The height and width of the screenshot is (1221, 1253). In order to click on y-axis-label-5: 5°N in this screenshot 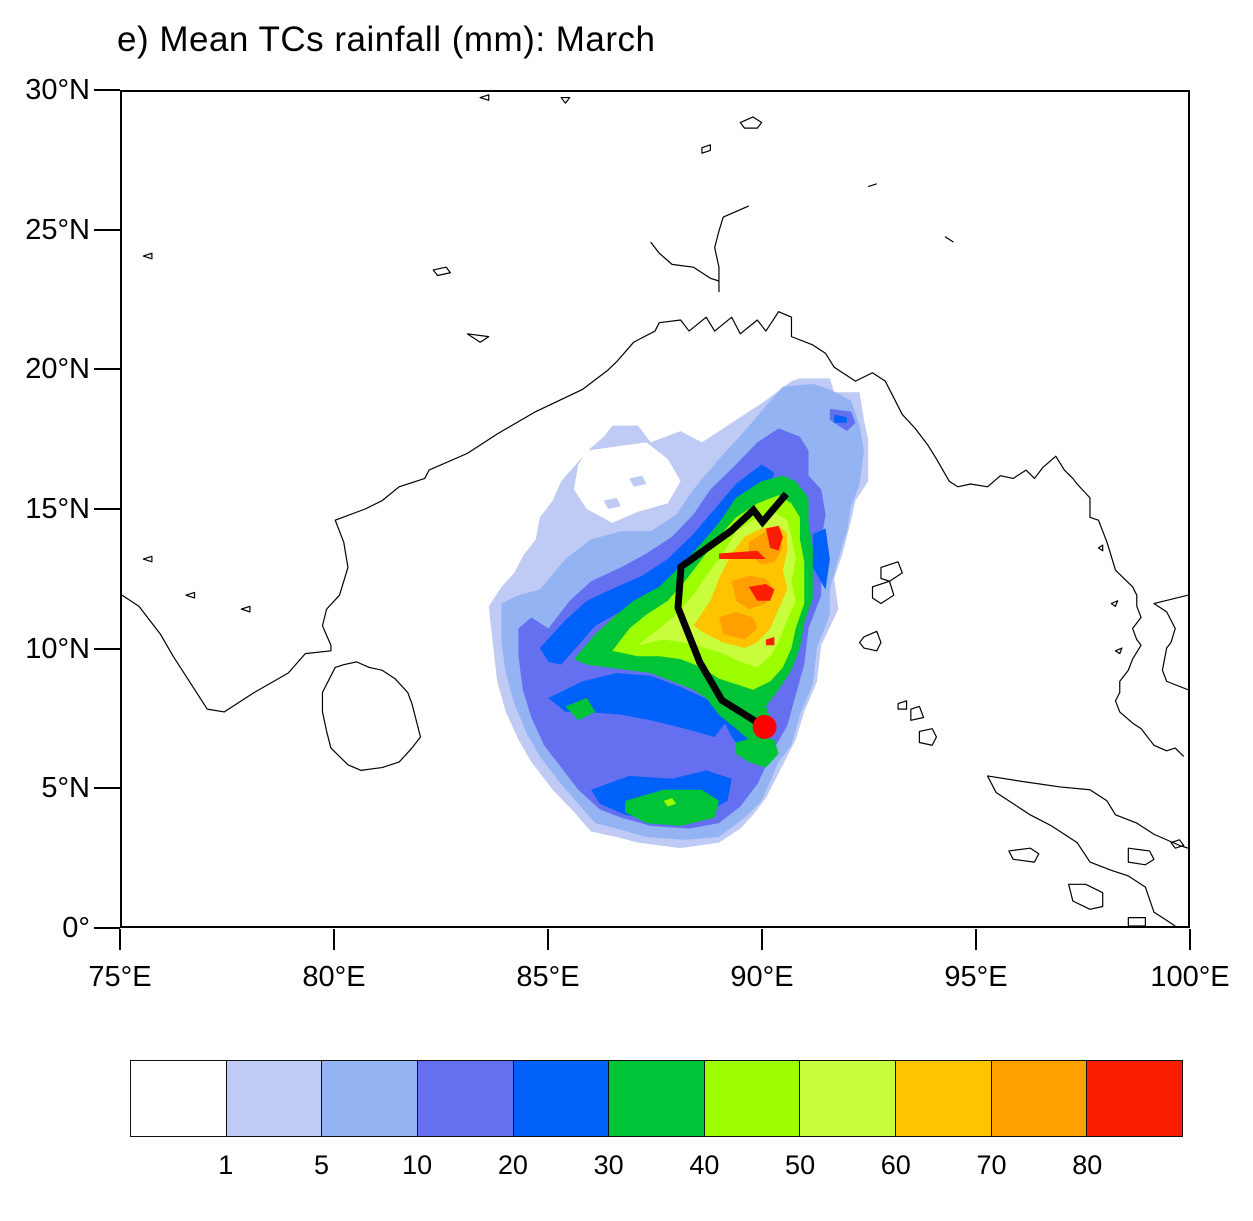, I will do `click(65, 788)`.